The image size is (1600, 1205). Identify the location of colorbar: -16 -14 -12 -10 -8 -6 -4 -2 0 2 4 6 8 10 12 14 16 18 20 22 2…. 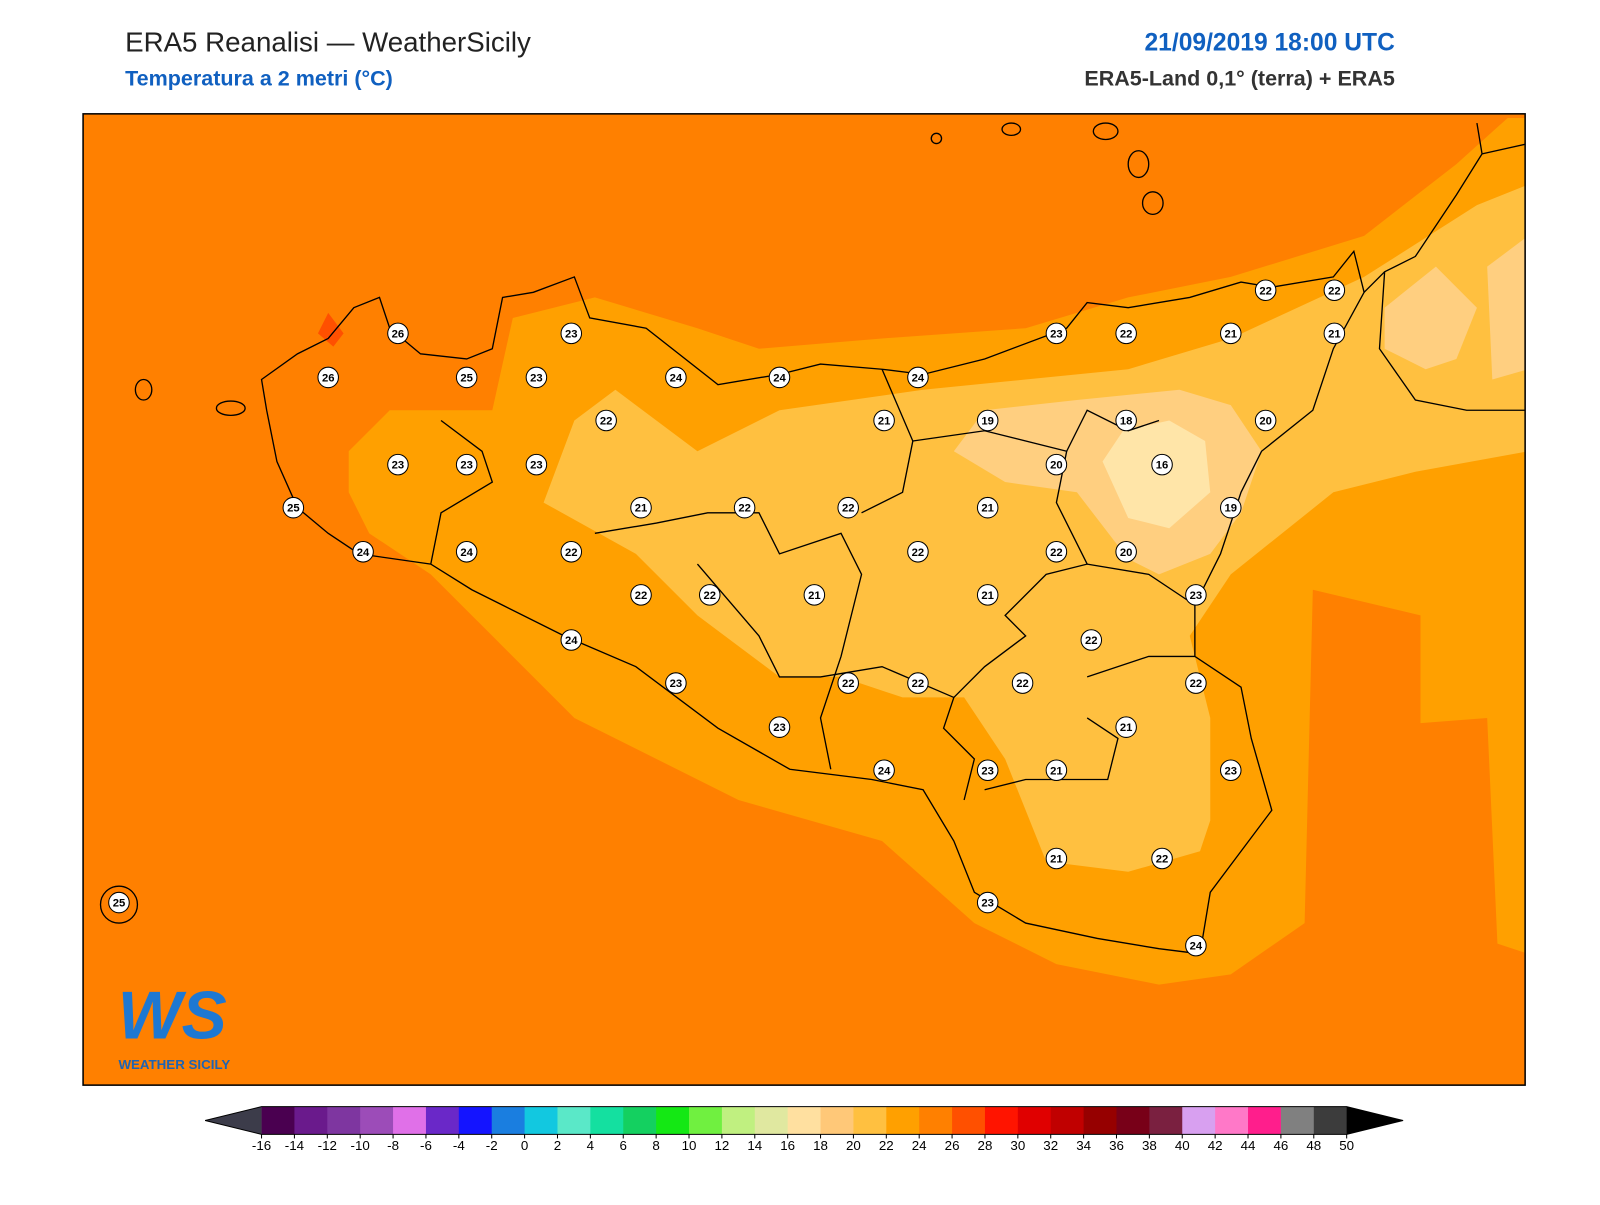
(804, 1129).